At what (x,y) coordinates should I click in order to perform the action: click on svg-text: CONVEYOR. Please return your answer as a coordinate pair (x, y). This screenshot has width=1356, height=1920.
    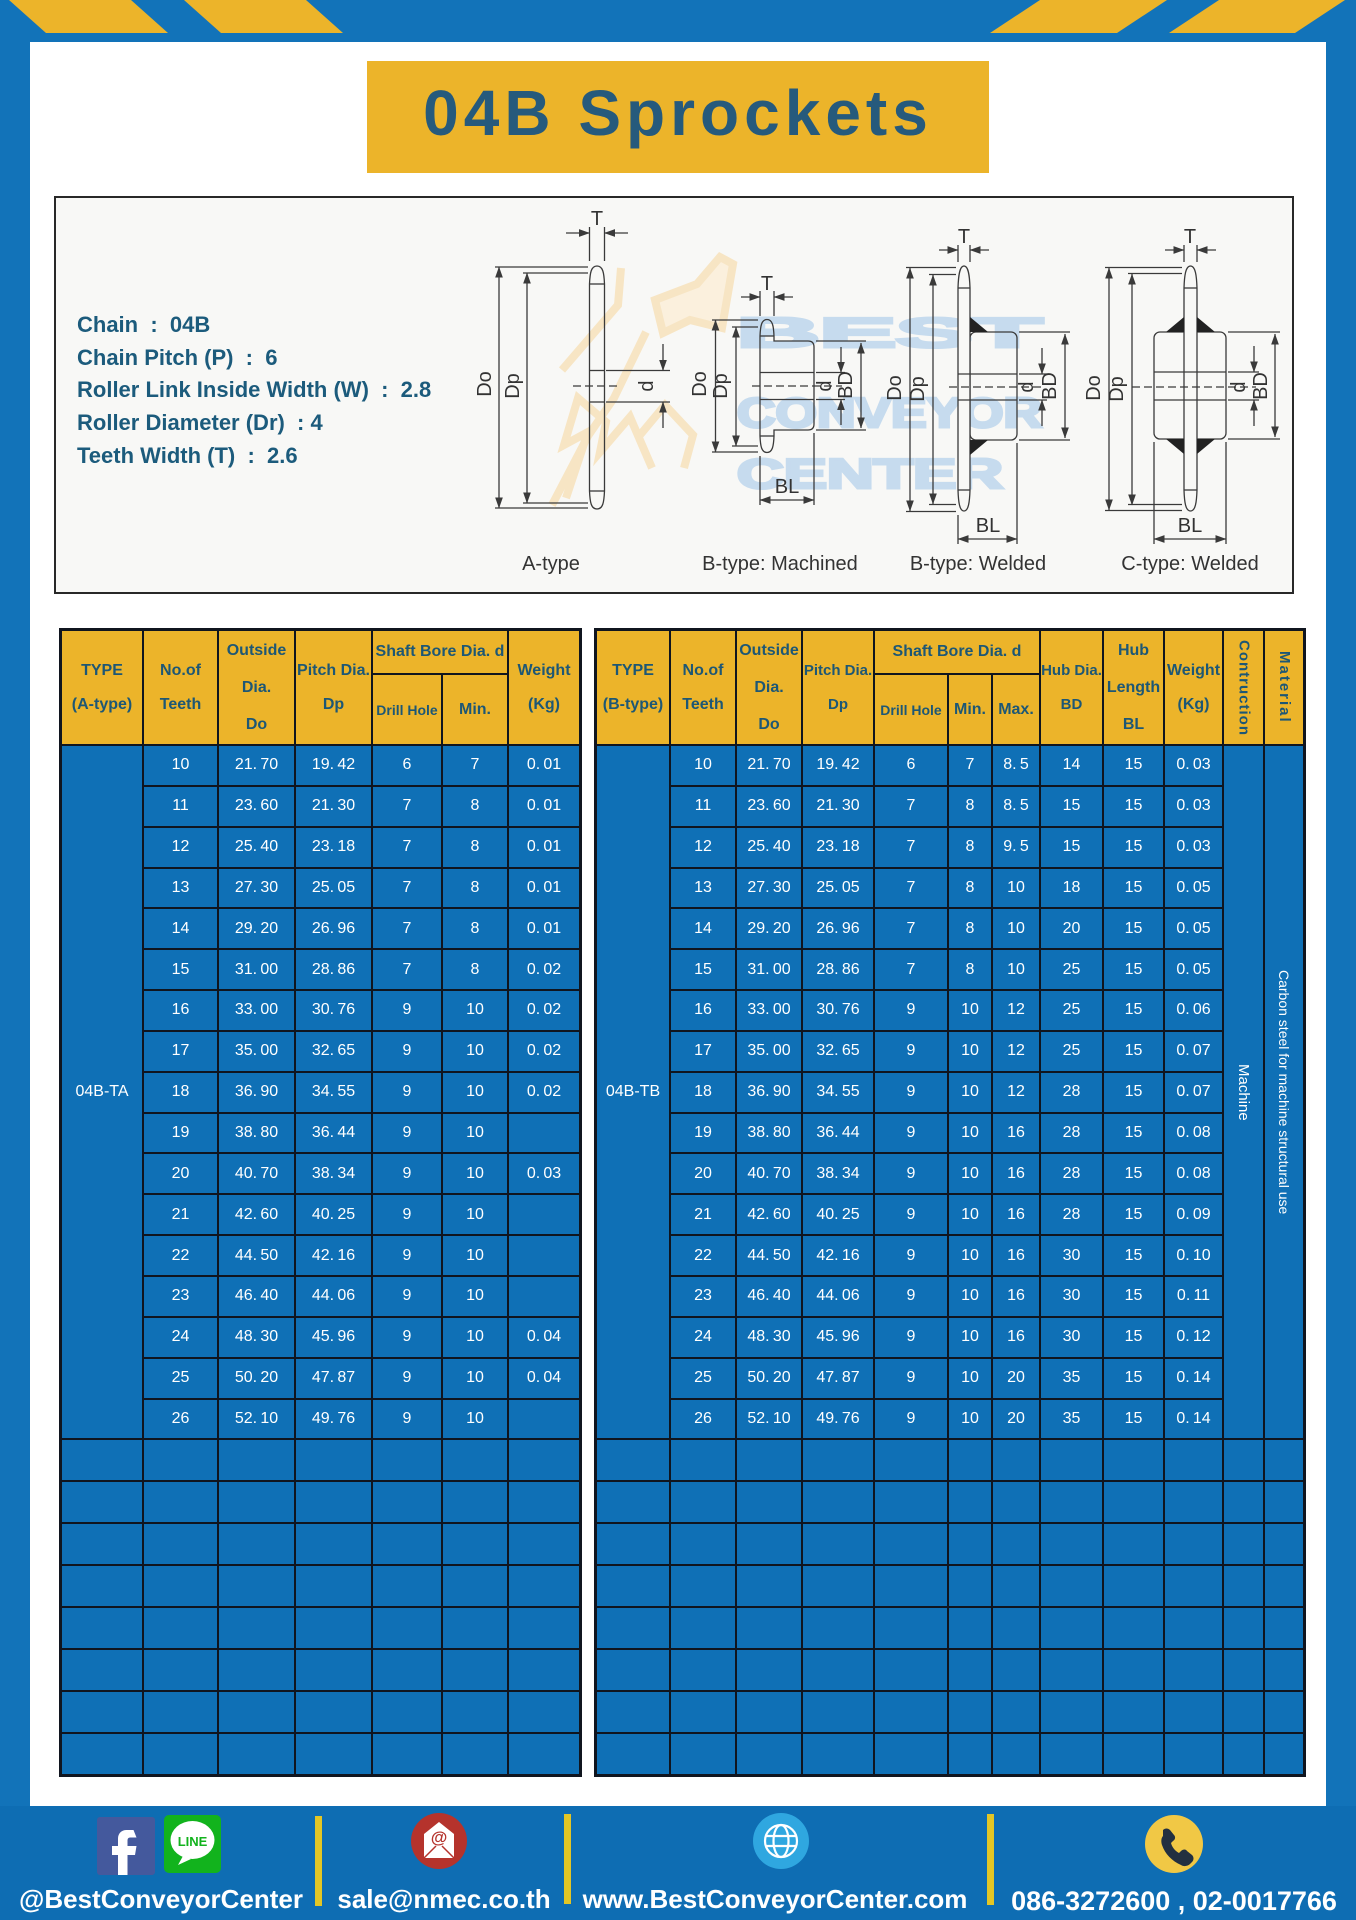
    Looking at the image, I should click on (889, 412).